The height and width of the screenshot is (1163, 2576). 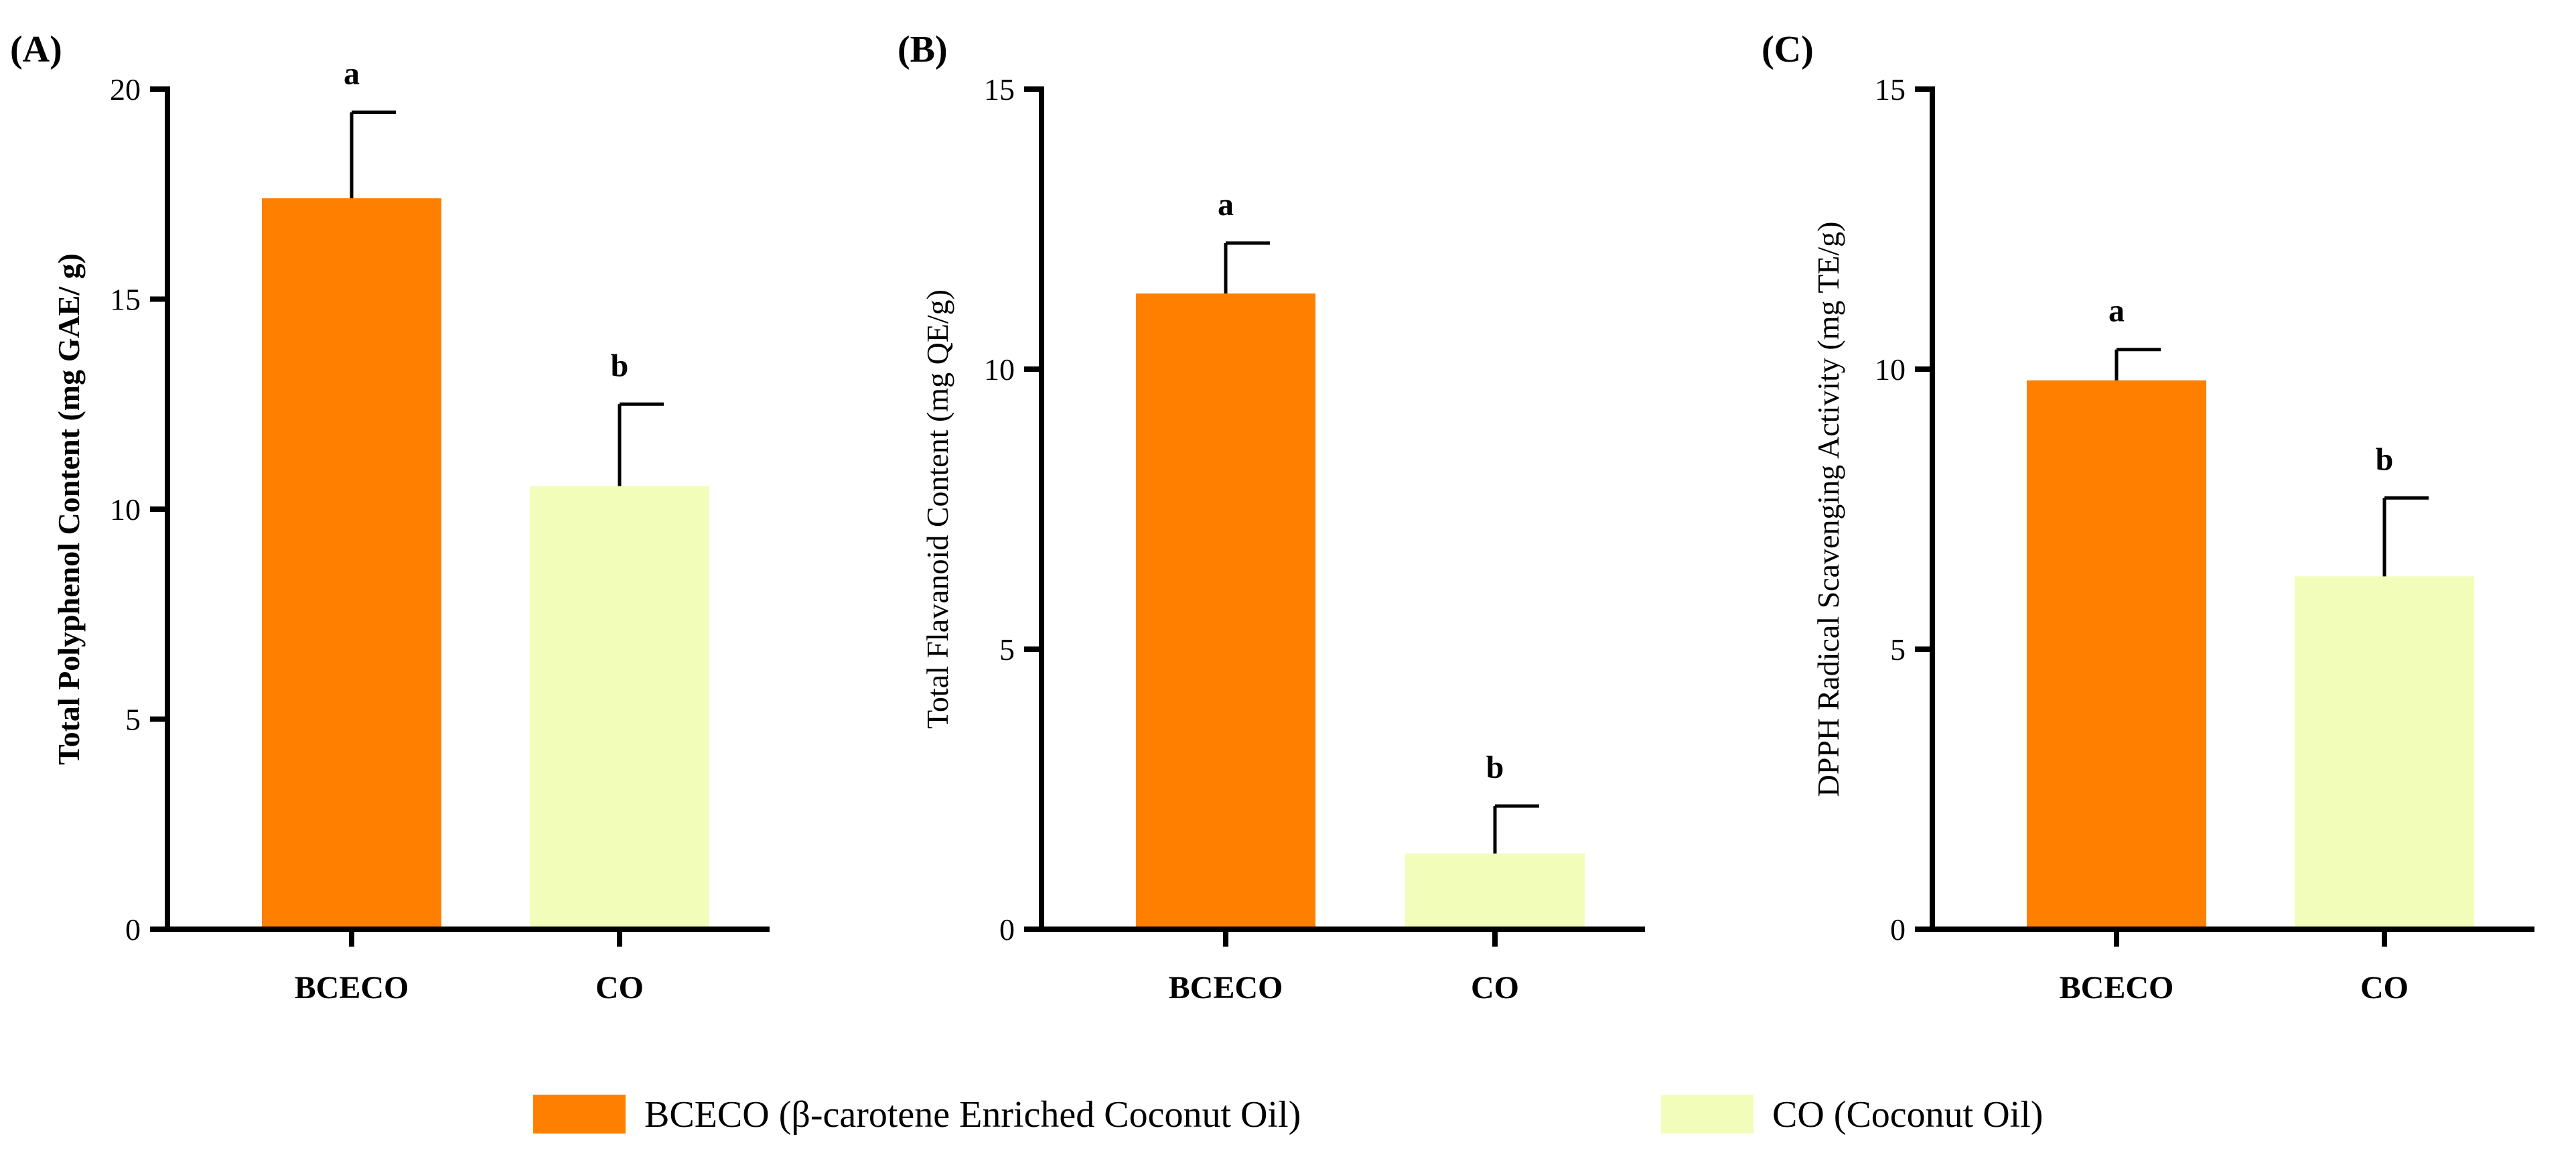 What do you see at coordinates (1707, 1115) in the screenshot?
I see `legend-swatch-co` at bounding box center [1707, 1115].